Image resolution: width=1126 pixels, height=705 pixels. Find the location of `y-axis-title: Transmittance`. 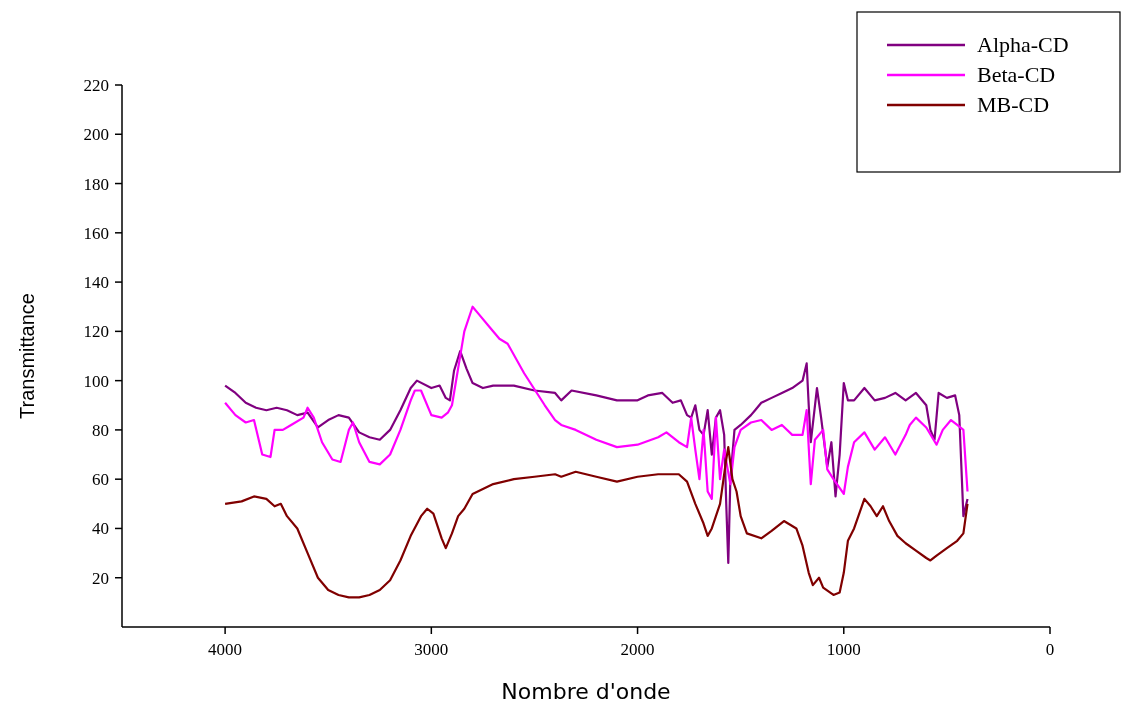

y-axis-title: Transmittance is located at coordinates (27, 356).